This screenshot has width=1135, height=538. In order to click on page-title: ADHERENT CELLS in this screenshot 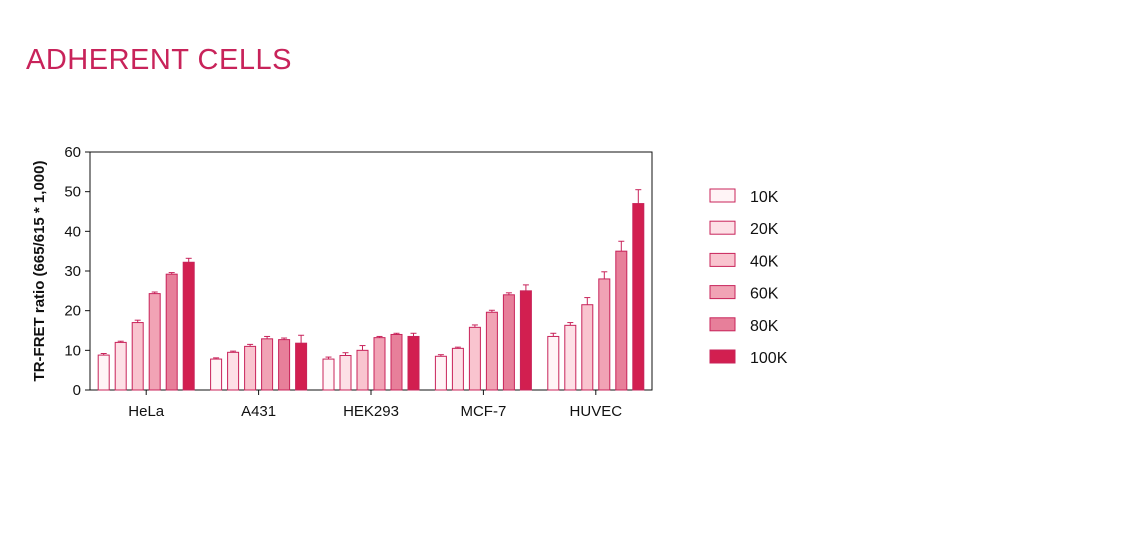, I will do `click(159, 60)`.